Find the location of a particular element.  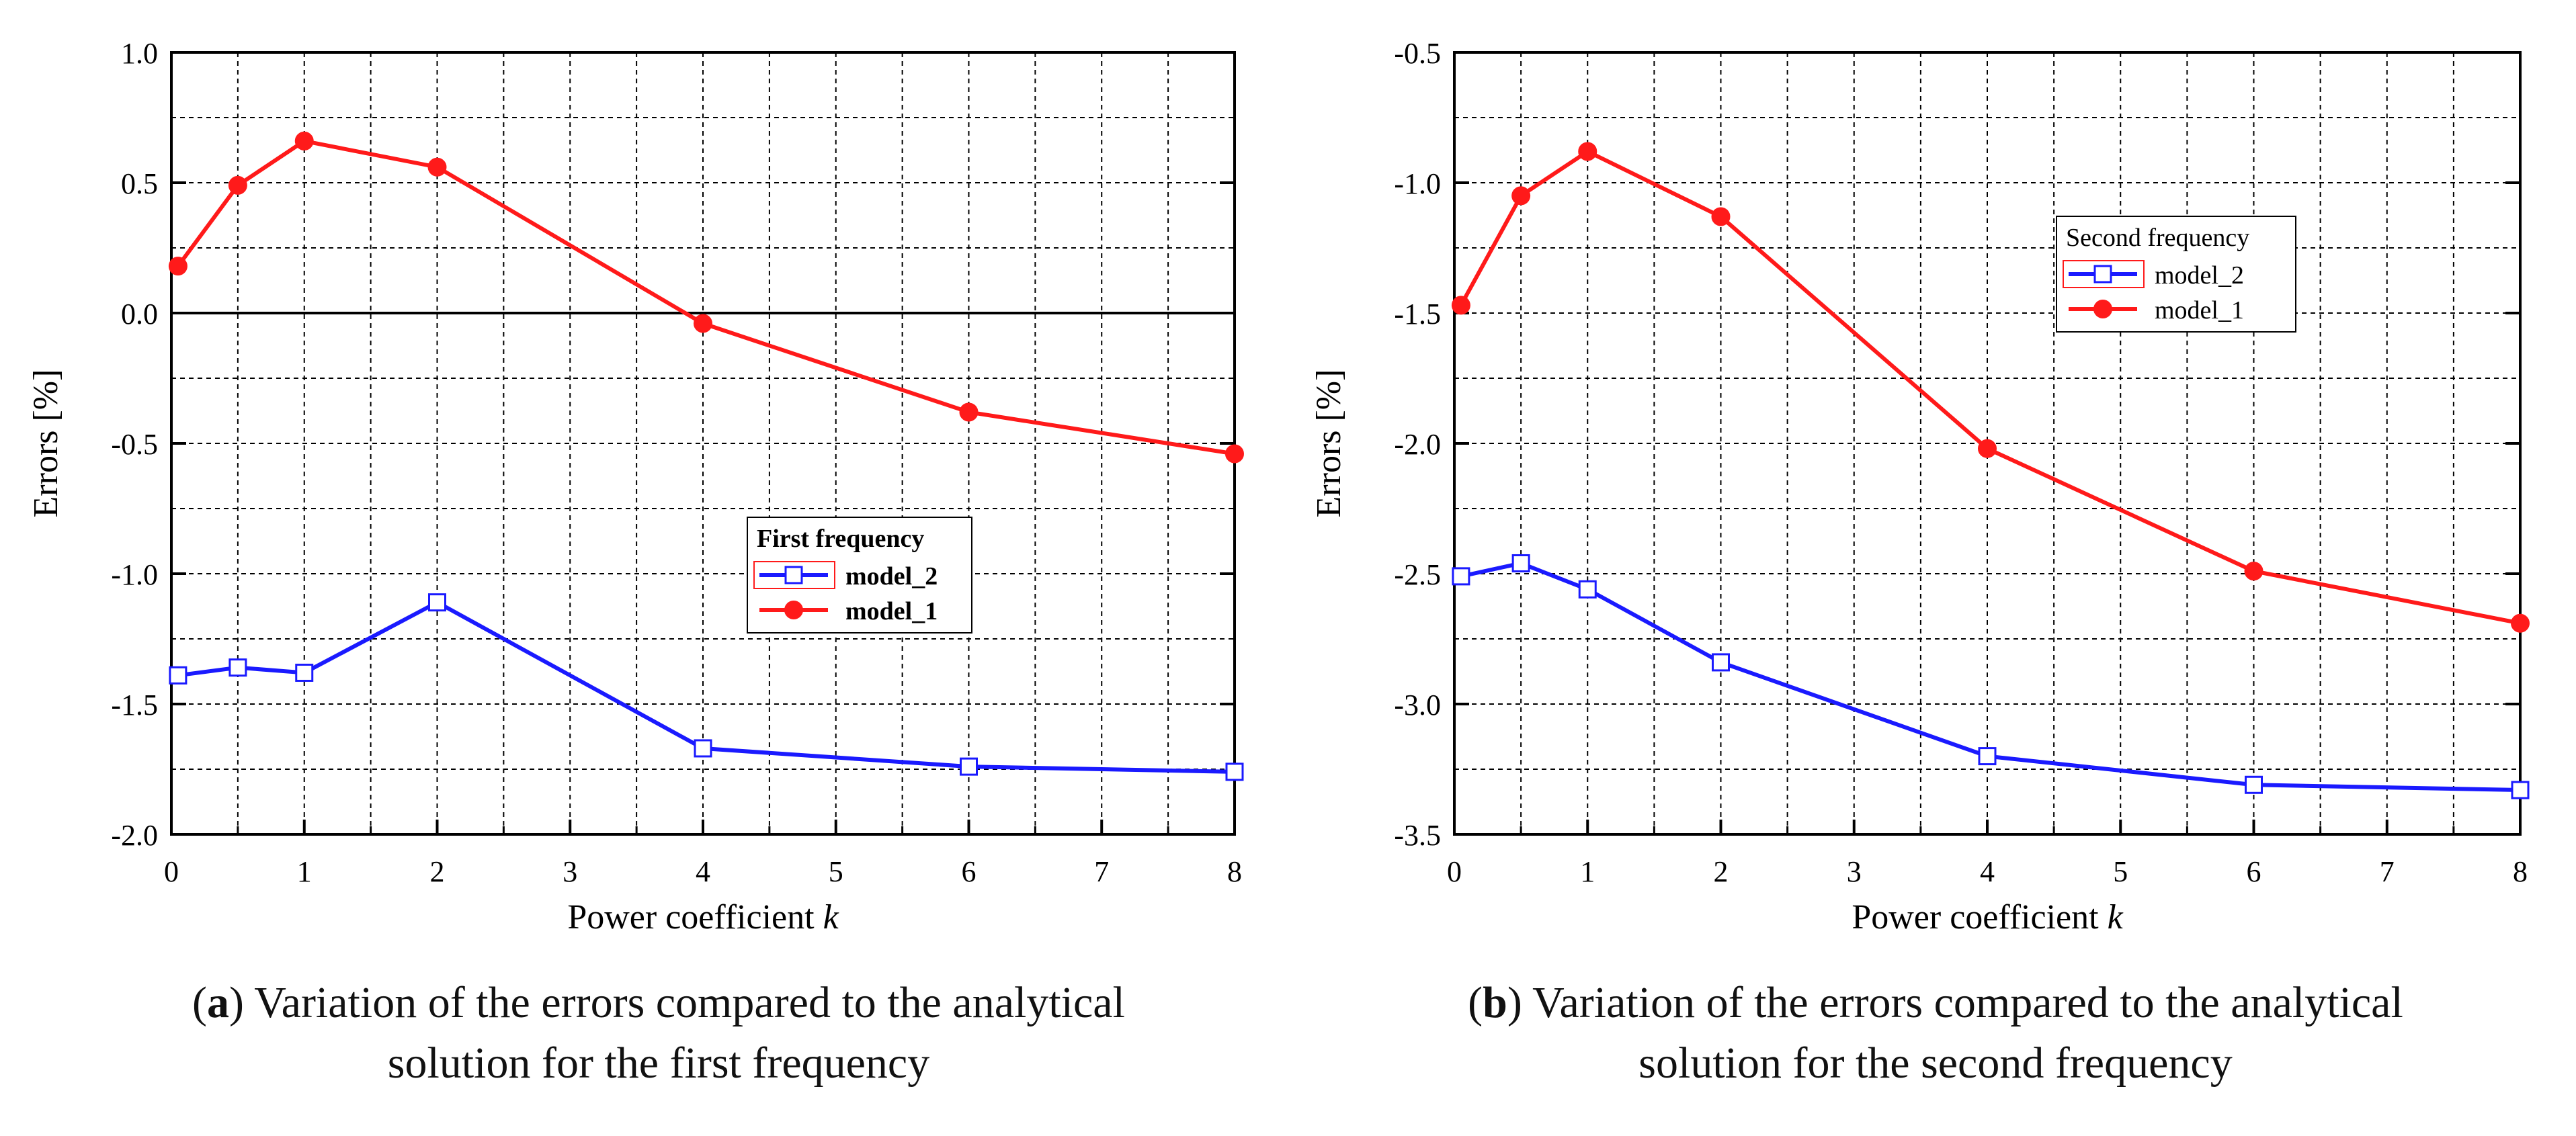

y-axis-label-a: Errors [%] is located at coordinates (46, 443).